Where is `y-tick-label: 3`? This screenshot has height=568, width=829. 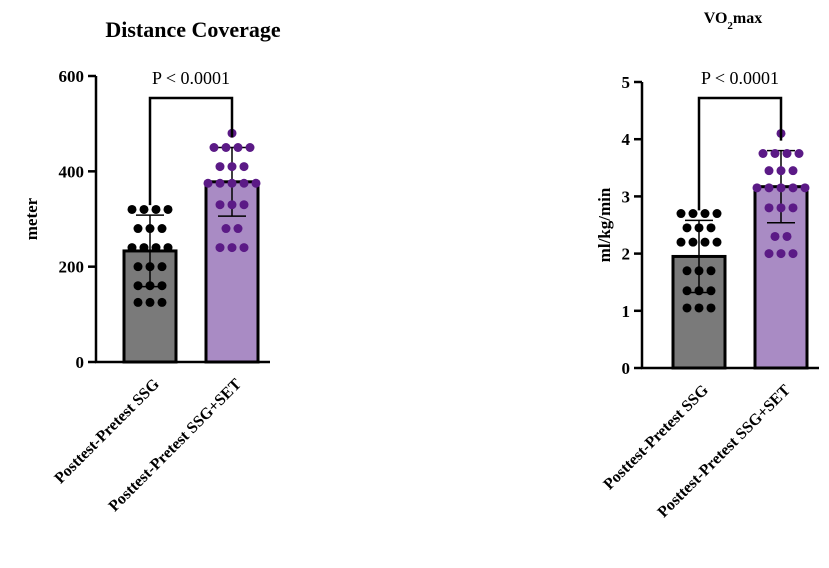 y-tick-label: 3 is located at coordinates (626, 196).